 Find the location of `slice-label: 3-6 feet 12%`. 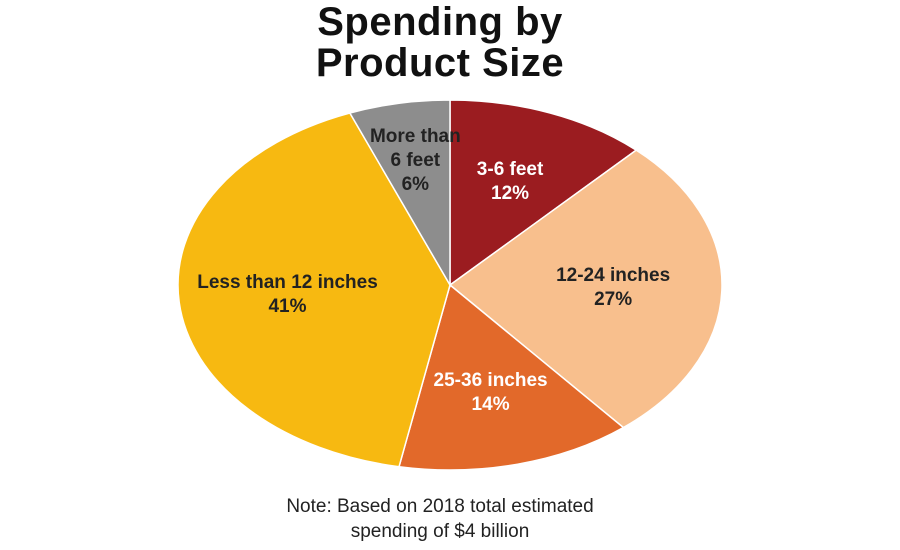

slice-label: 3-6 feet 12% is located at coordinates (510, 182).